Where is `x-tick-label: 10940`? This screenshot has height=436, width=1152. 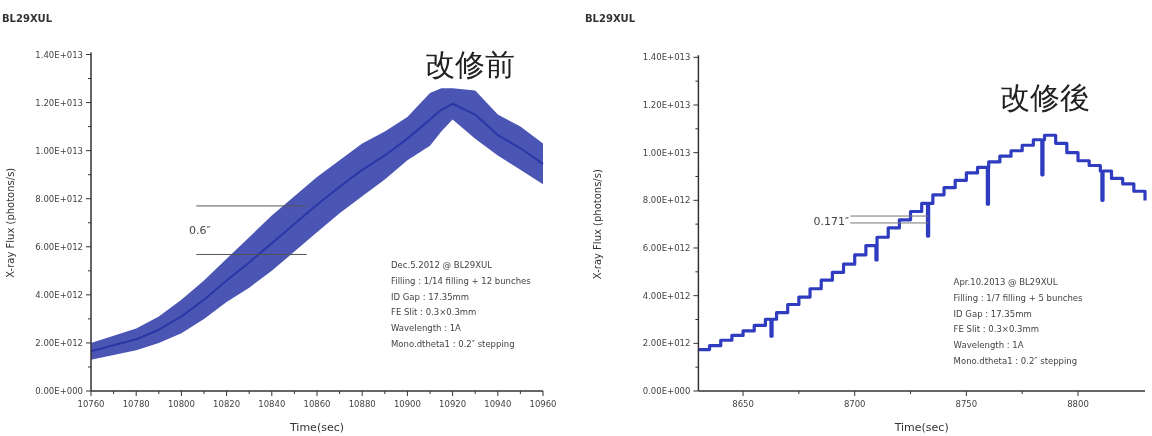
x-tick-label: 10940 is located at coordinates (498, 404).